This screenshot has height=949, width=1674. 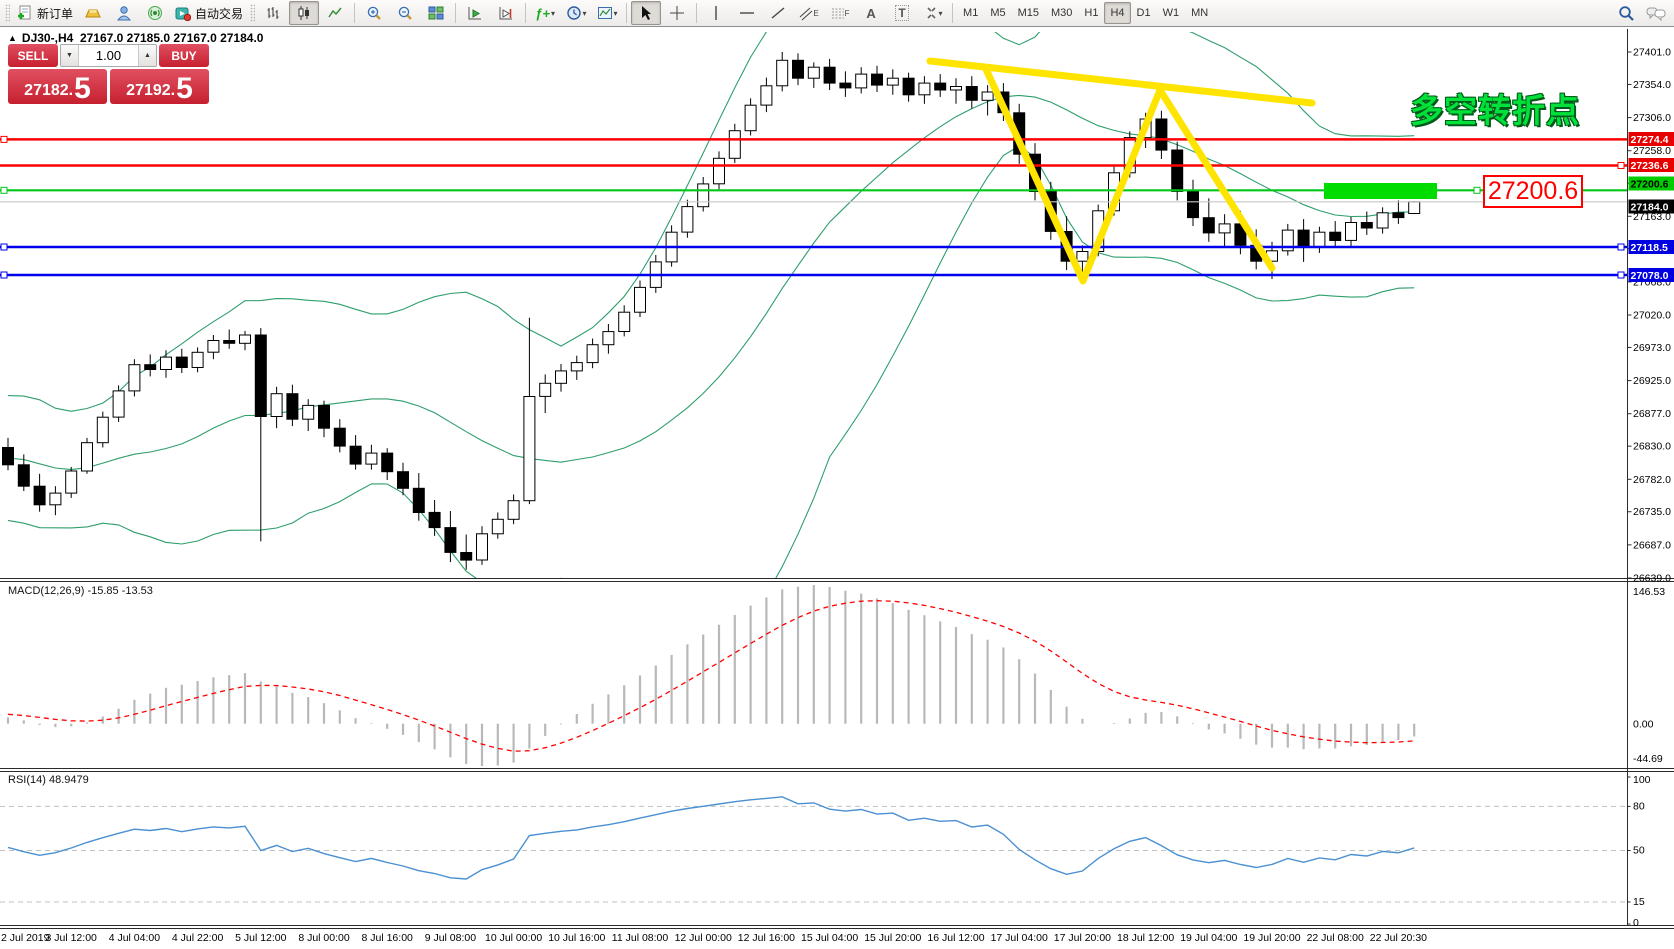 I want to click on horizontal-line-tool-button, so click(x=747, y=13).